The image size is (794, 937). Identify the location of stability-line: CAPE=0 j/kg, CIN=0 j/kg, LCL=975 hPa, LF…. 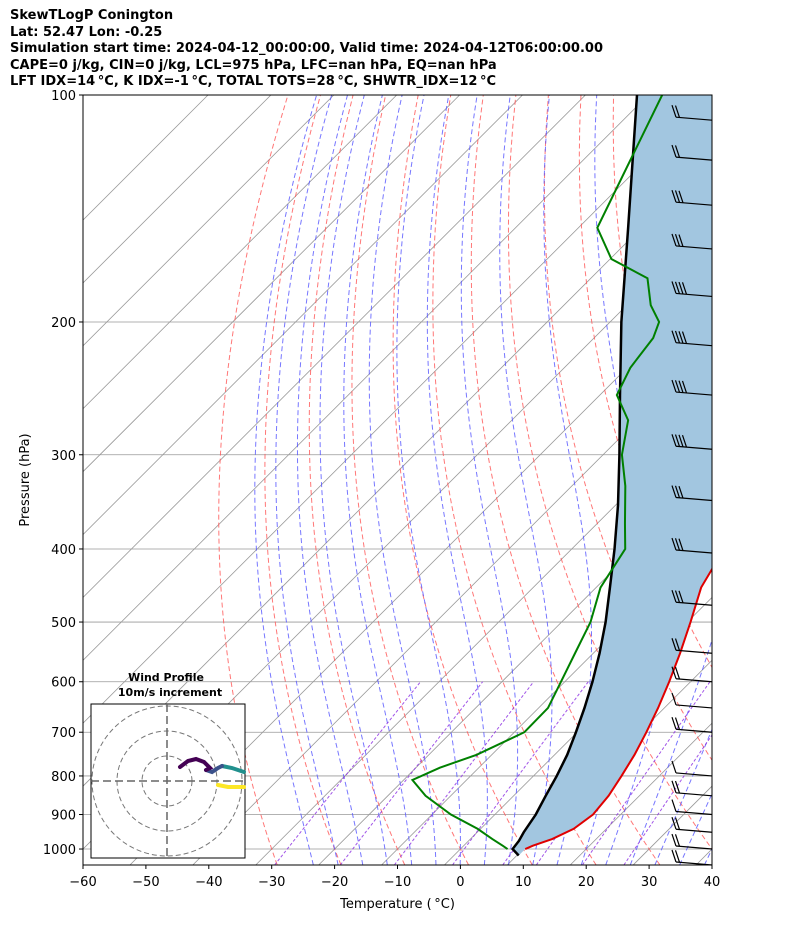
(253, 65).